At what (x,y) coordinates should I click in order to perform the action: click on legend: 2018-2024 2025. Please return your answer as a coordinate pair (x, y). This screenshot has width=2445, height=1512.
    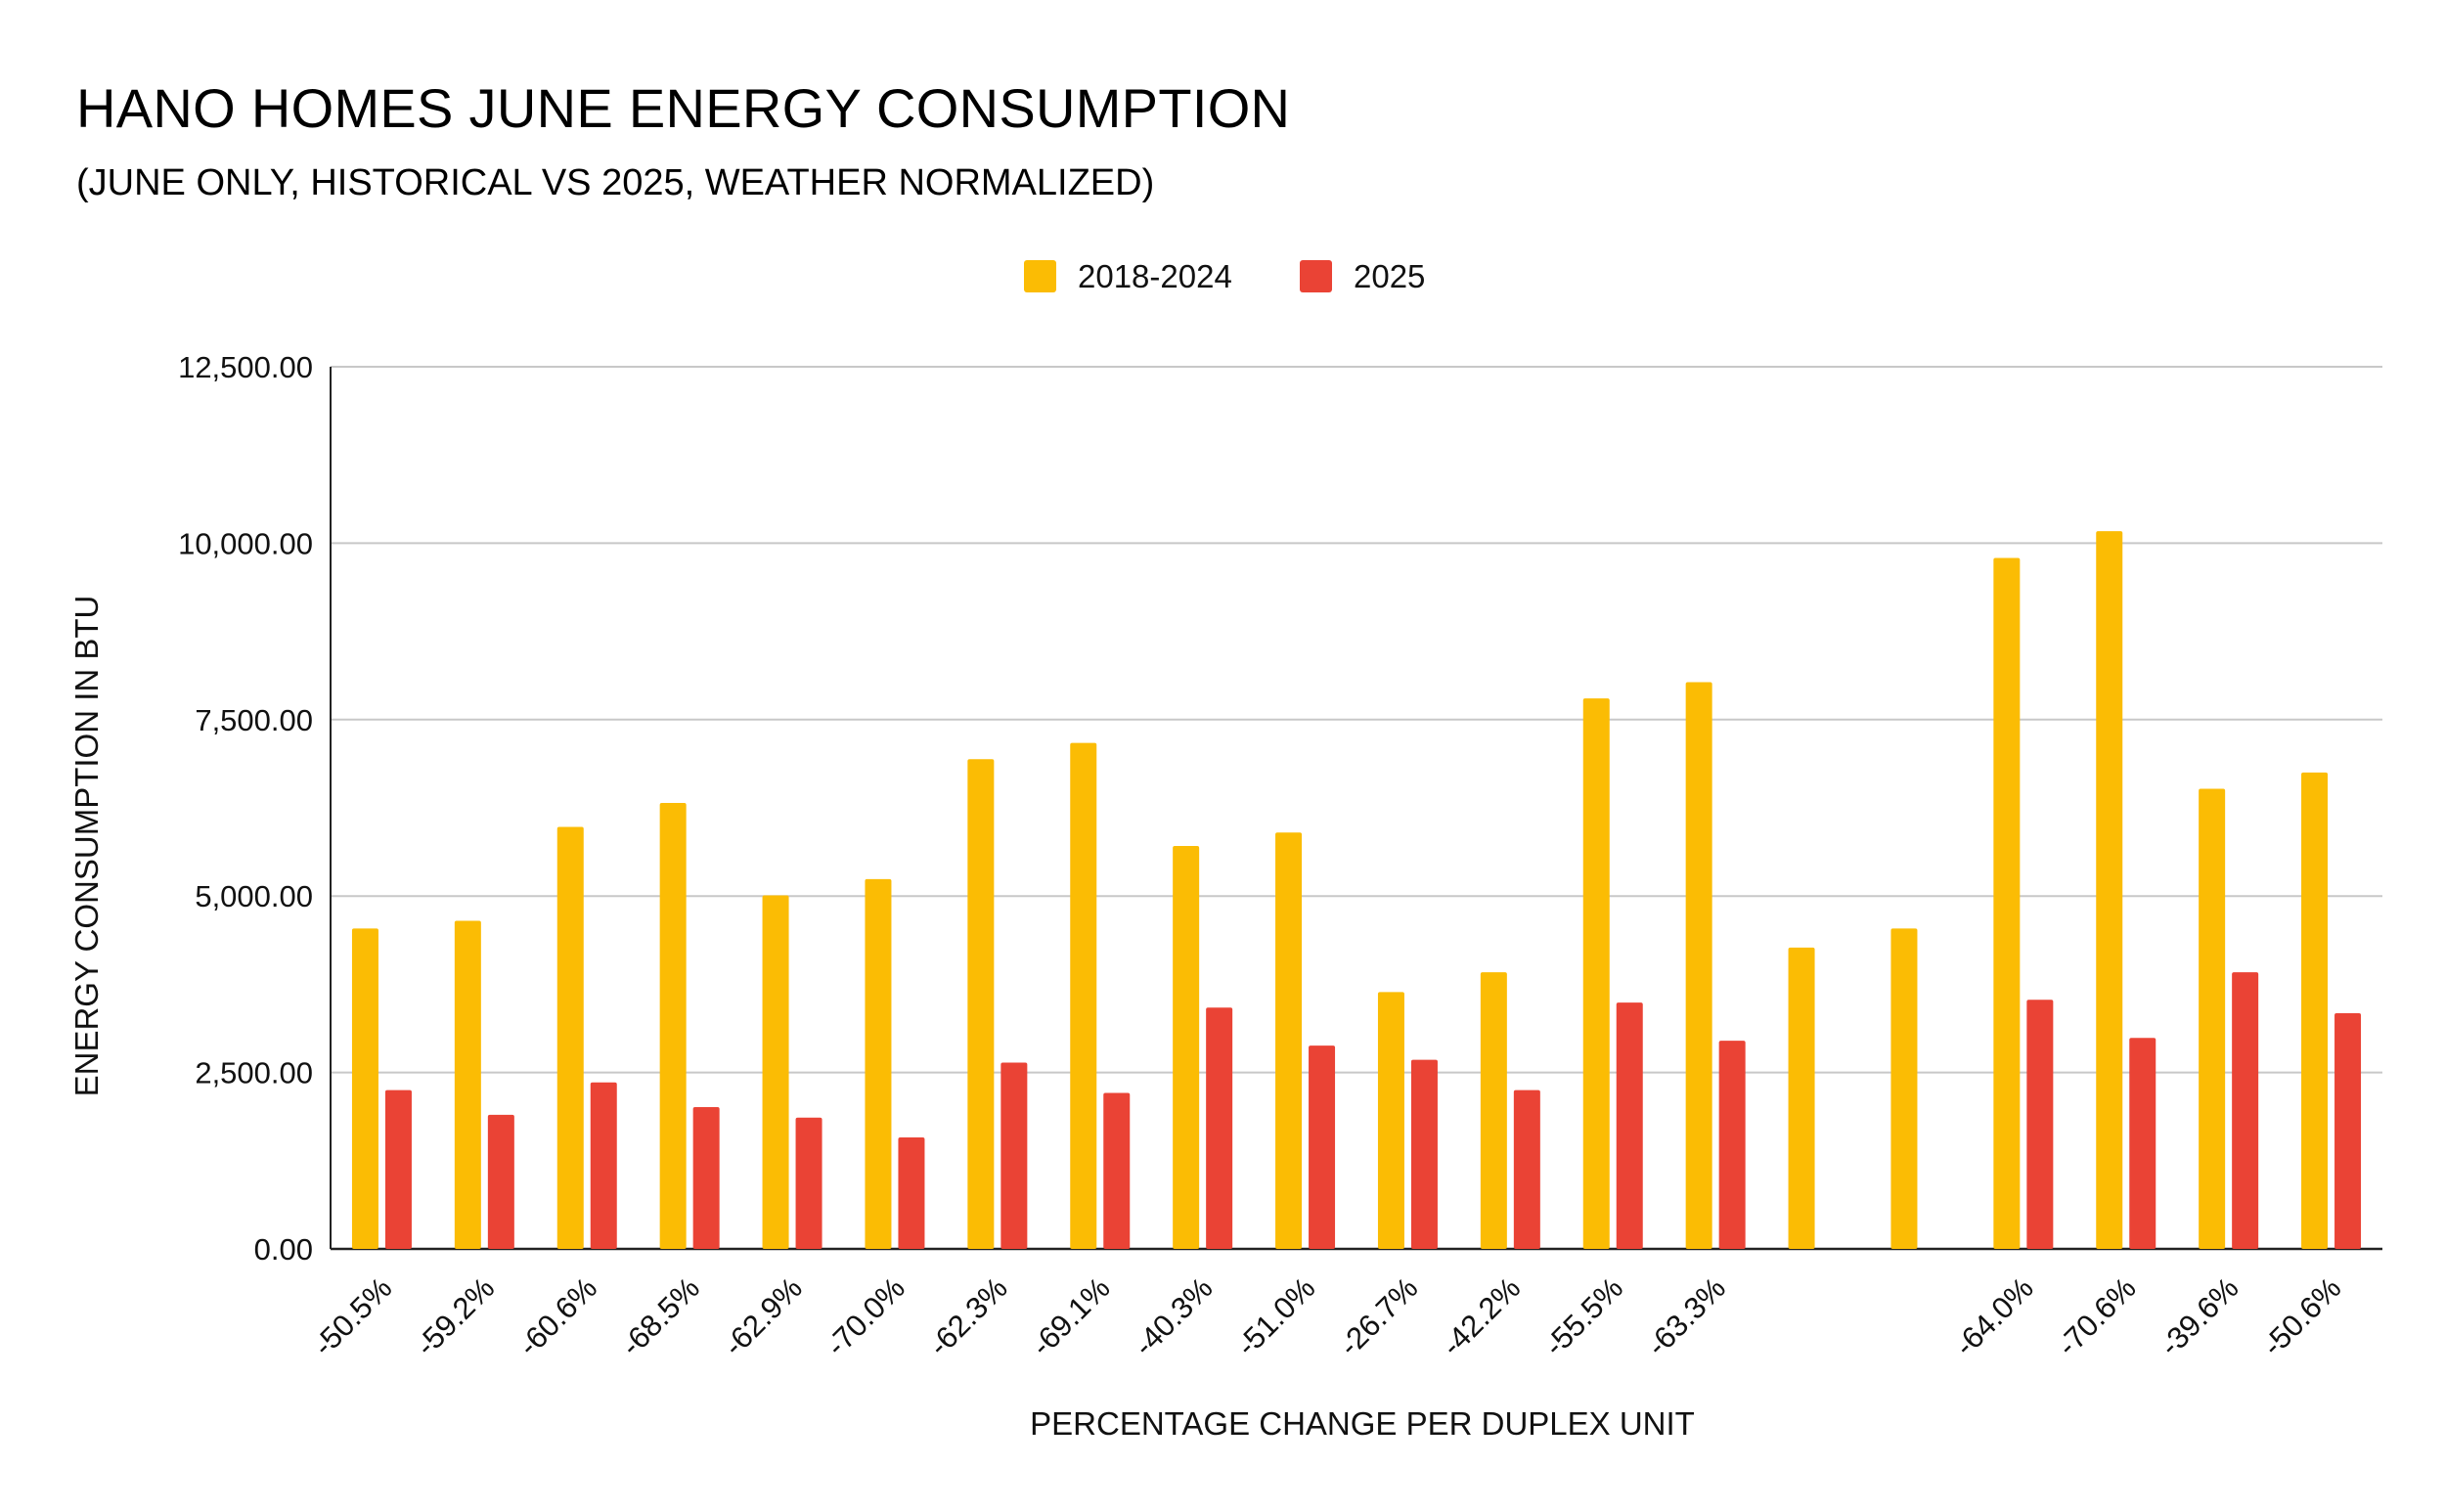
    Looking at the image, I should click on (1224, 276).